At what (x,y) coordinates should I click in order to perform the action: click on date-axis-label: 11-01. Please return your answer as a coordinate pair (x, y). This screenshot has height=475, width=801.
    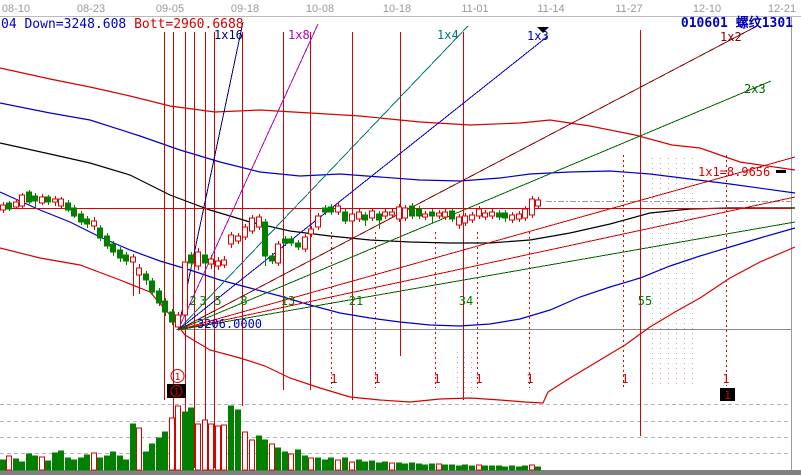
    Looking at the image, I should click on (474, 9).